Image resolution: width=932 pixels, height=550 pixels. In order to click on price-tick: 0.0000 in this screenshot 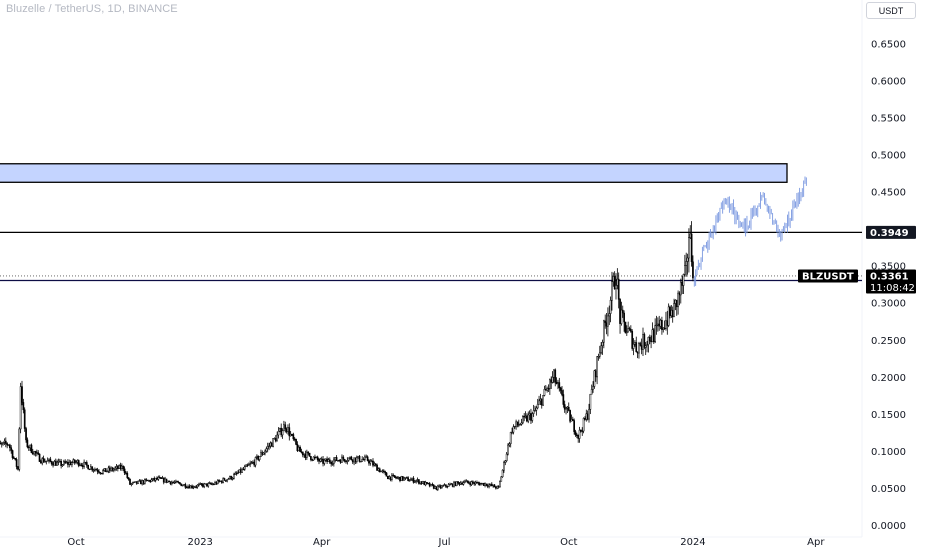, I will do `click(888, 526)`.